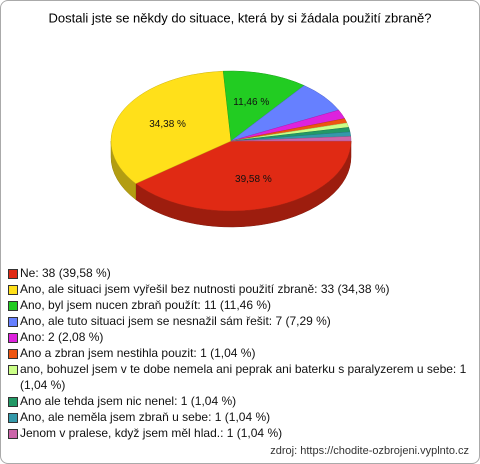 This screenshot has width=480, height=464. What do you see at coordinates (62, 337) in the screenshot?
I see `legend-label: Ano: 2 (2,08 %)` at bounding box center [62, 337].